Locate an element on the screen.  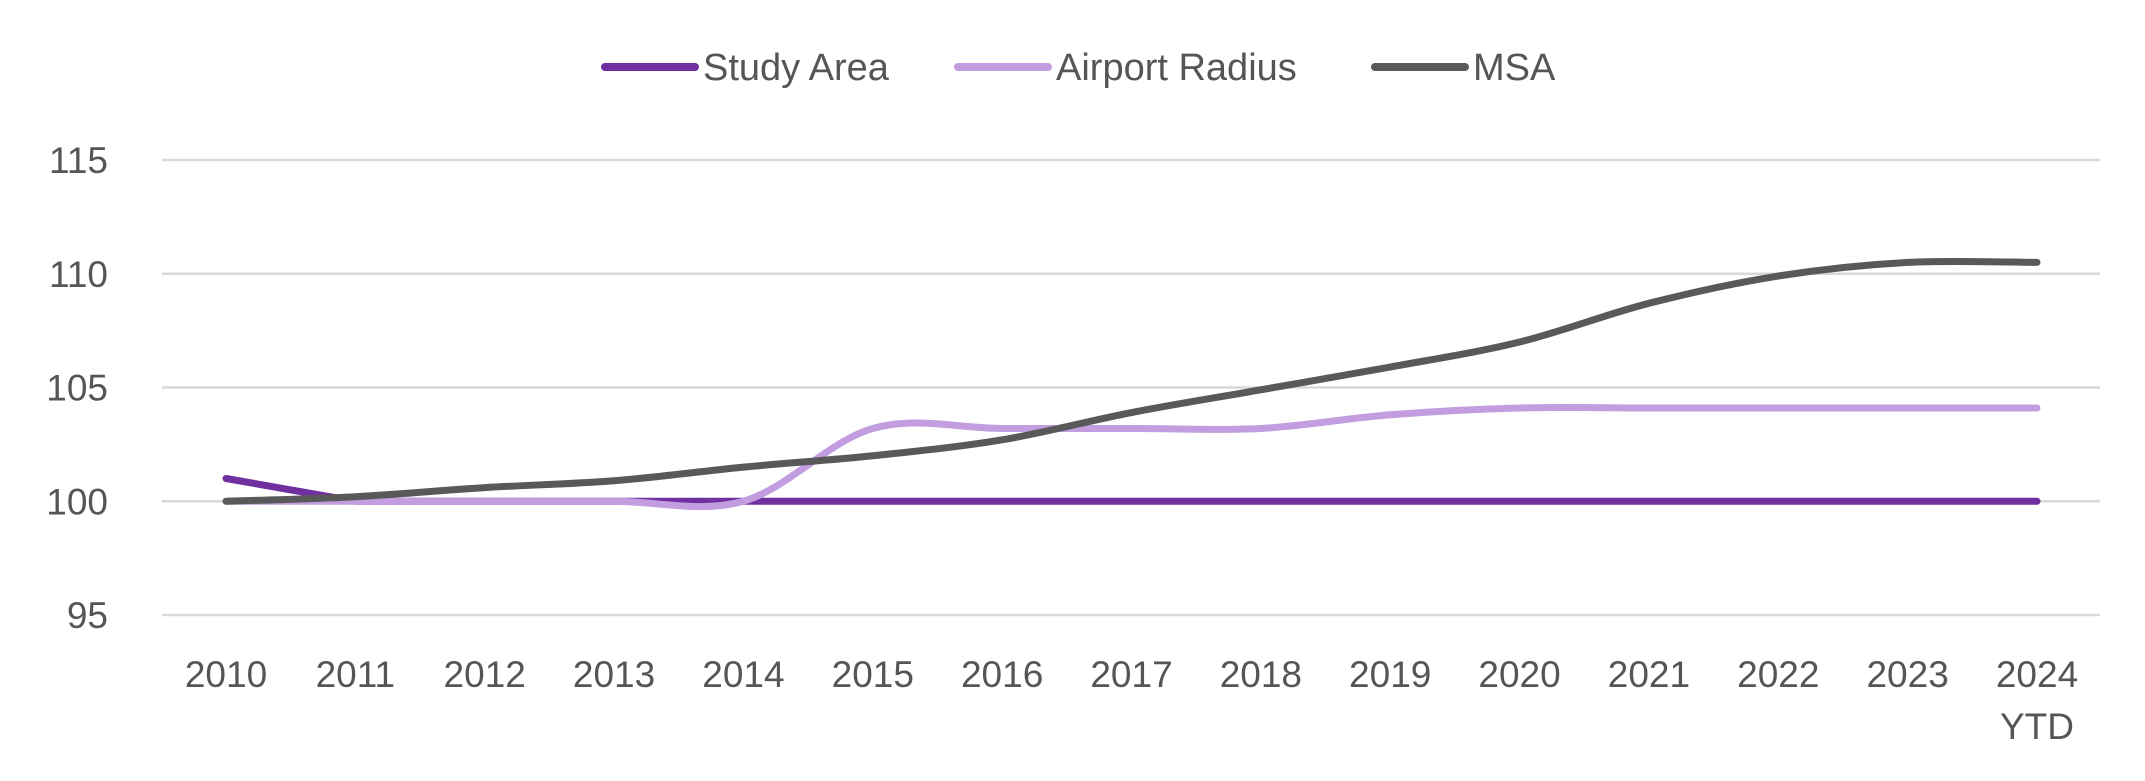
series-line-airport-radius is located at coordinates (1131, 457).